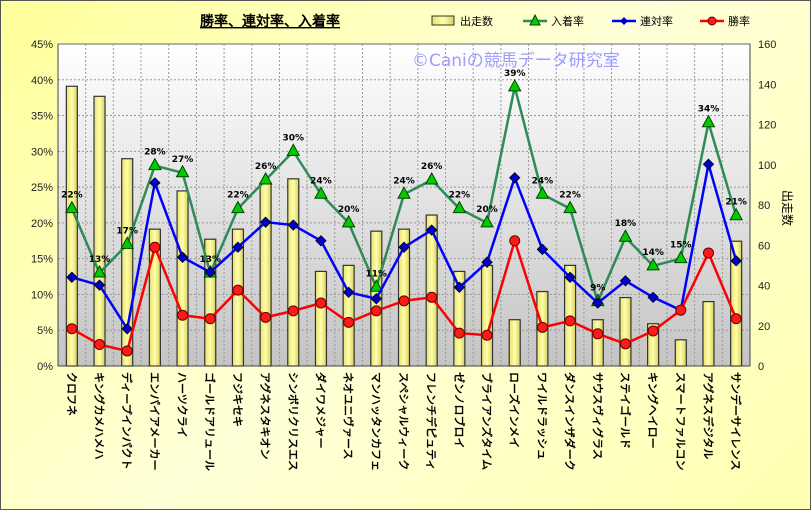  Describe the element at coordinates (541, 416) in the screenshot. I see `category-label: ワイルドラッシュ` at that location.